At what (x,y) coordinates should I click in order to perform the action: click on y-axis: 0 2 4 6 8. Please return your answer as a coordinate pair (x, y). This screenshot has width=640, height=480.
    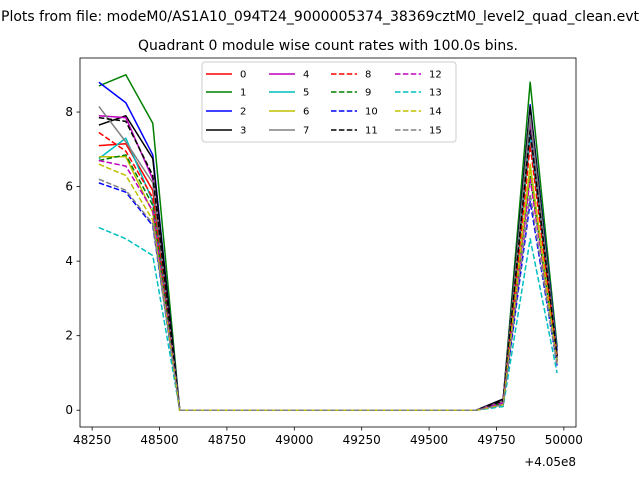
    Looking at the image, I should click on (72, 261).